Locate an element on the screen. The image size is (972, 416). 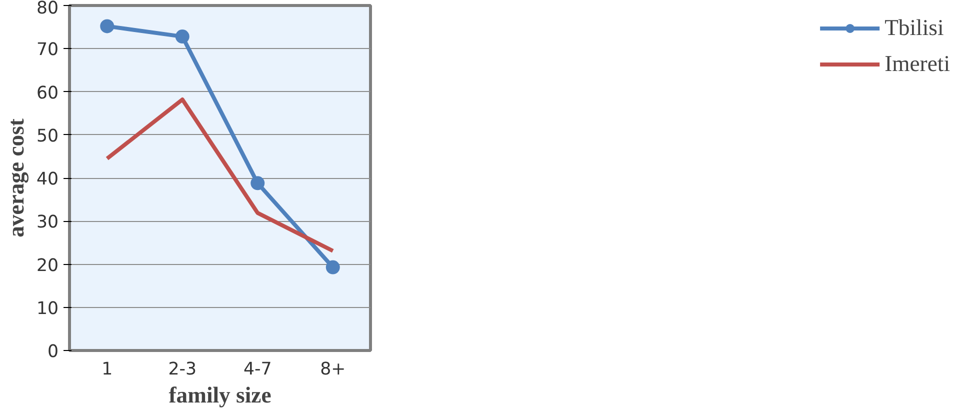
y-tick-label: 40 is located at coordinates (47, 180).